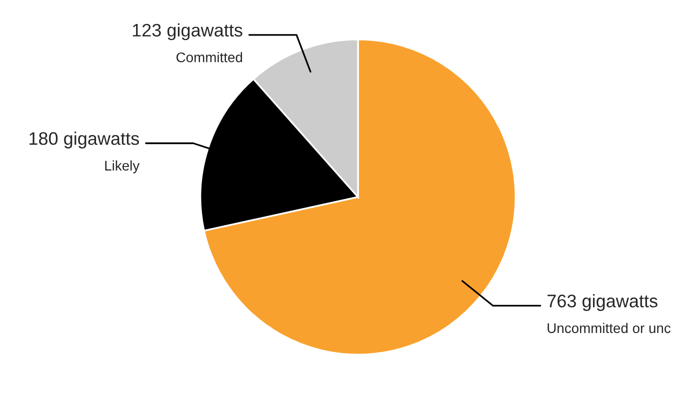  What do you see at coordinates (122, 167) in the screenshot?
I see `slice-label: Likely` at bounding box center [122, 167].